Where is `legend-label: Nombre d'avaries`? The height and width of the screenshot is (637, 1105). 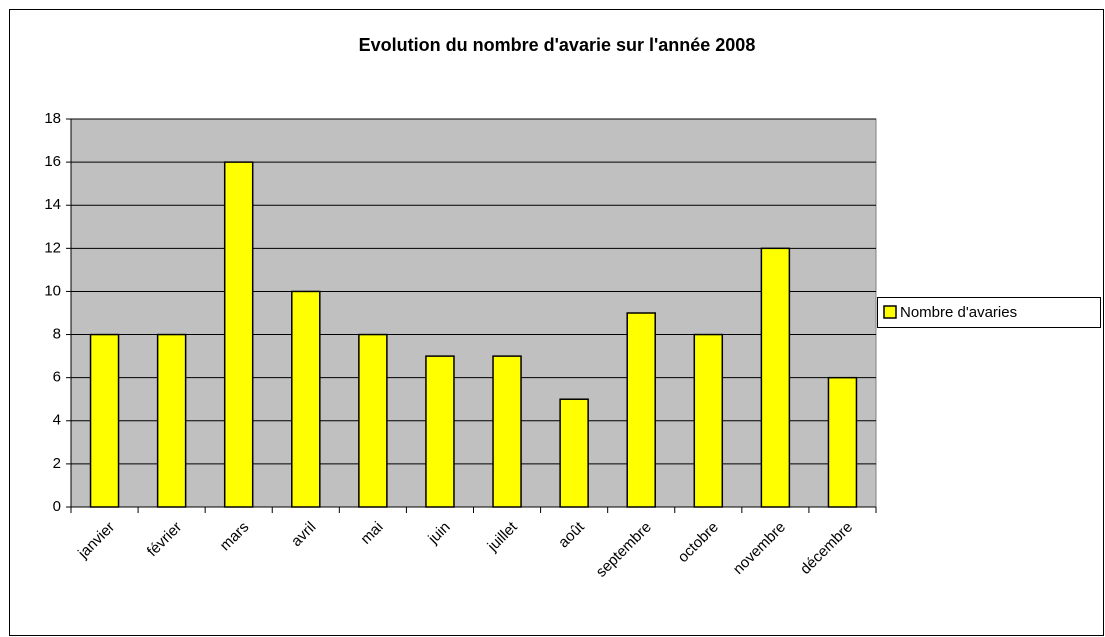 legend-label: Nombre d'avaries is located at coordinates (958, 312).